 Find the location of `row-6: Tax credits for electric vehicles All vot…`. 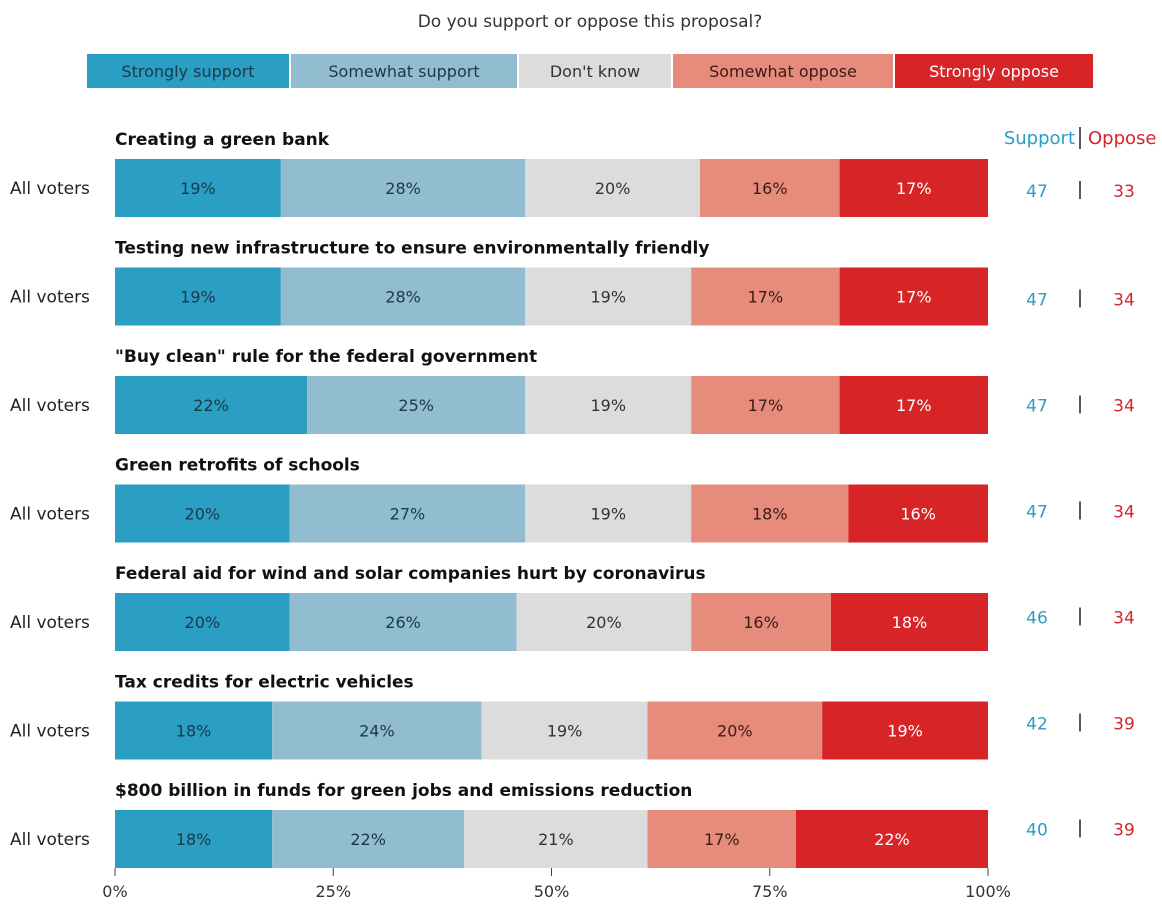

row-6: Tax credits for electric vehicles All vot… is located at coordinates (572, 716).